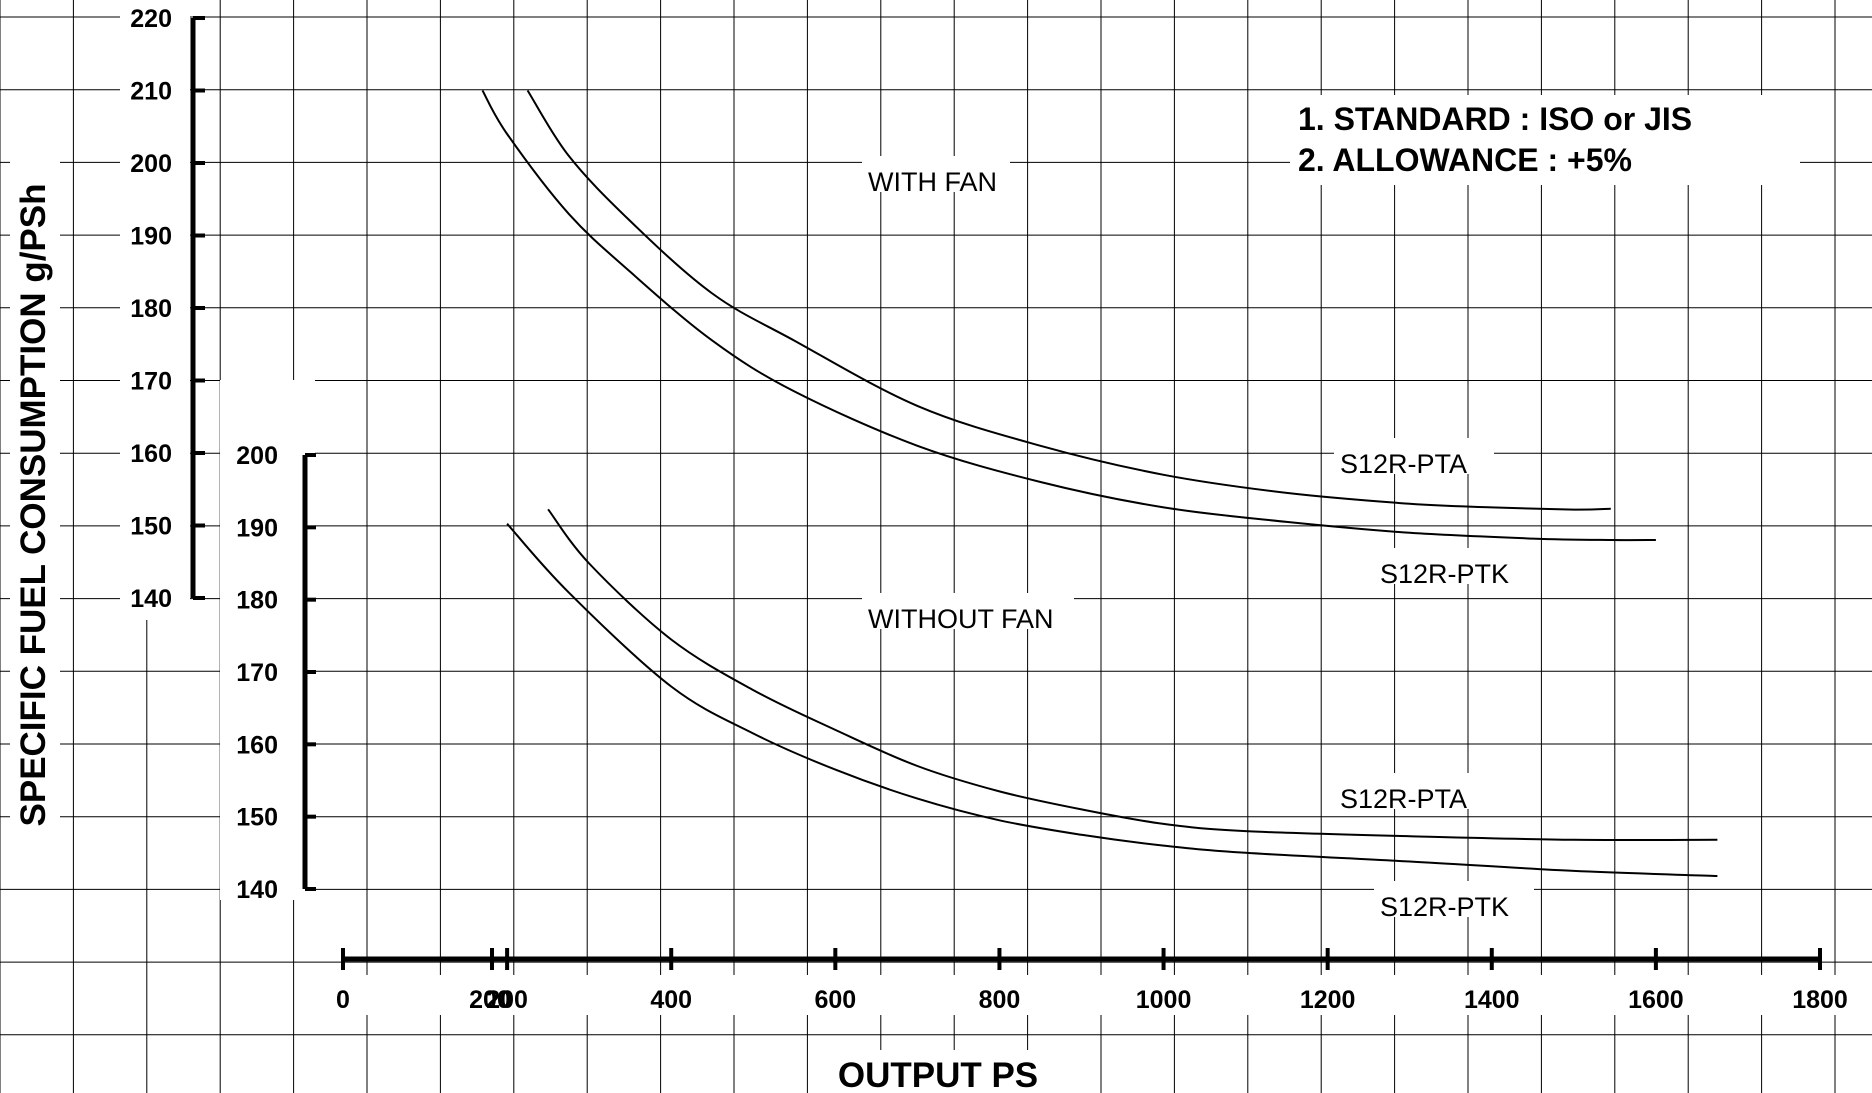 This screenshot has height=1093, width=1872. What do you see at coordinates (490, 1000) in the screenshot?
I see `x-overlap-tick-label: 200` at bounding box center [490, 1000].